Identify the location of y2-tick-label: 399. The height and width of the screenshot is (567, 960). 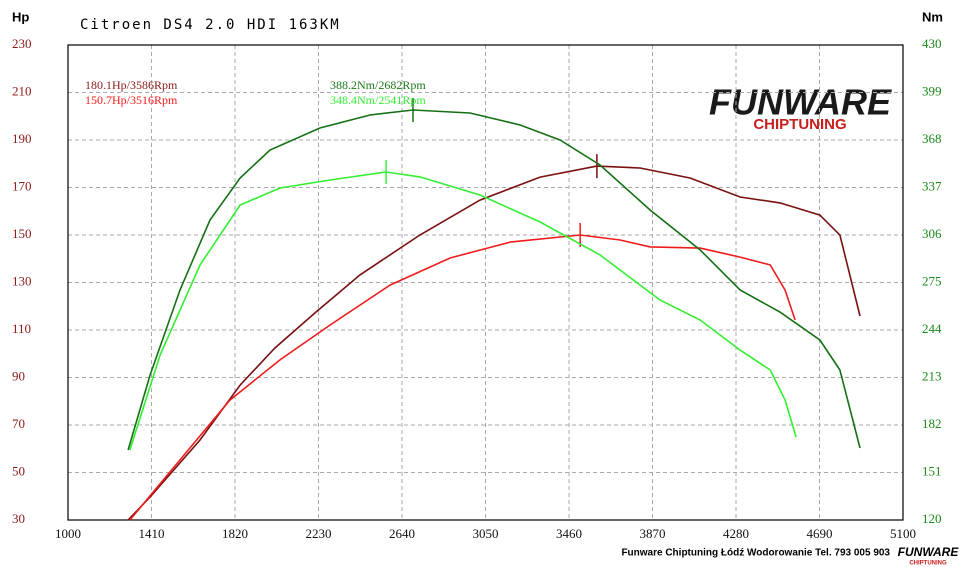
(932, 90).